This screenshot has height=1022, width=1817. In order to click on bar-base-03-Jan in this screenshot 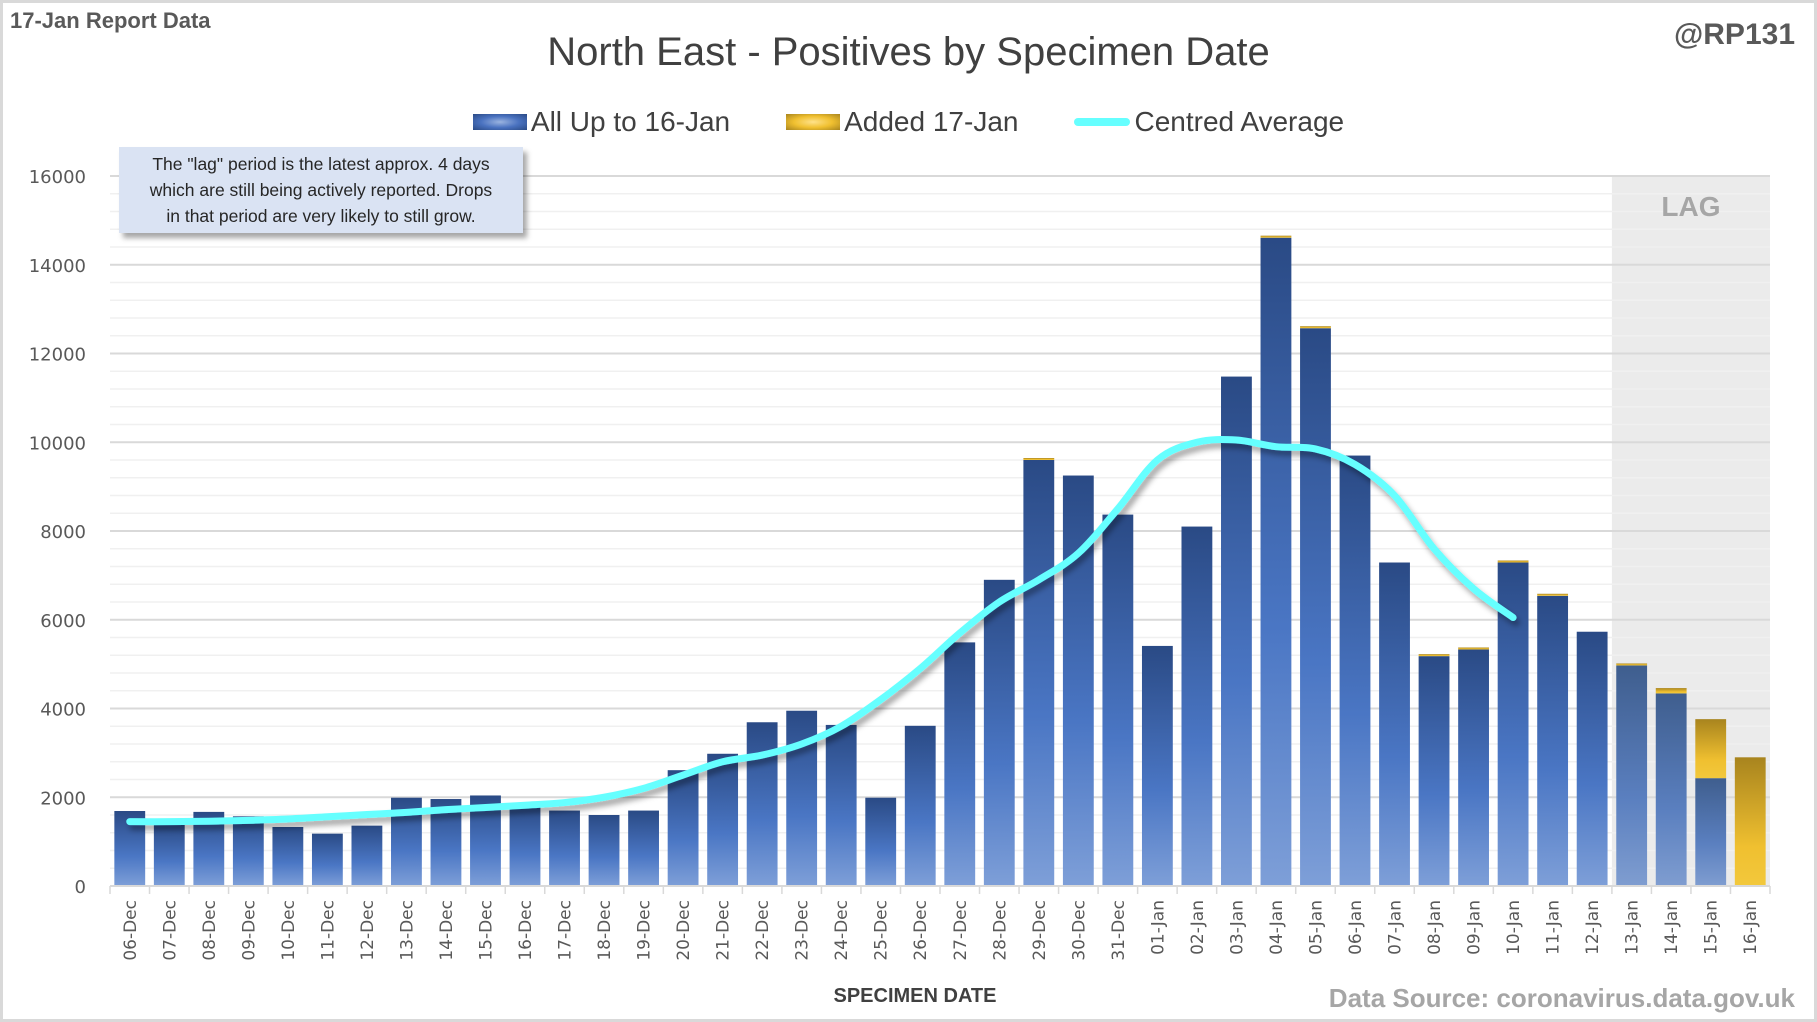, I will do `click(1236, 631)`.